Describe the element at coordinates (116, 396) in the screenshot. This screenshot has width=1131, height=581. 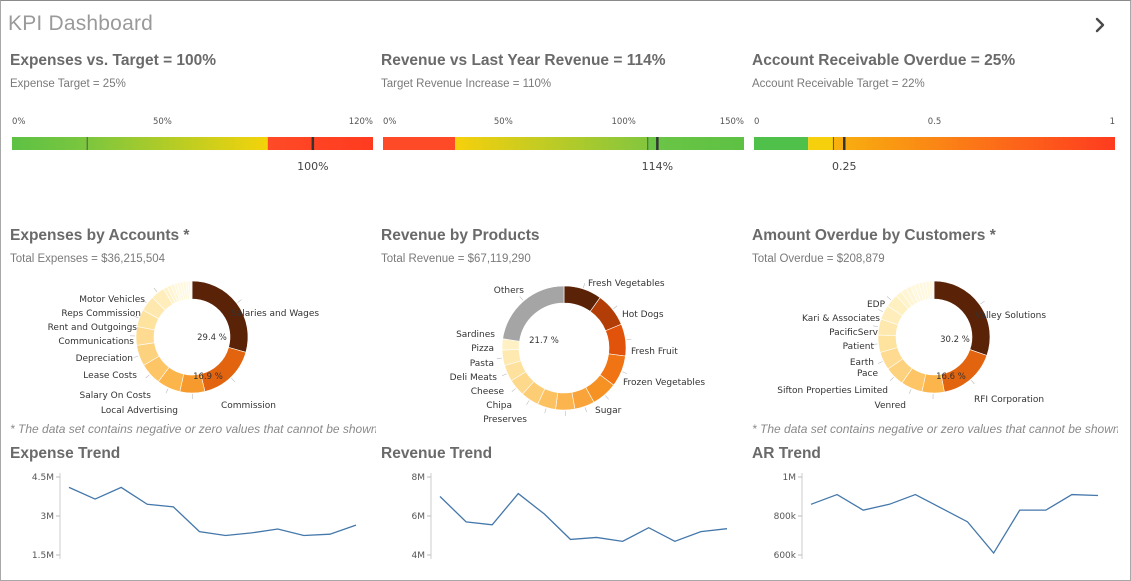
I see `donut-slice-label: Salary On Costs` at that location.